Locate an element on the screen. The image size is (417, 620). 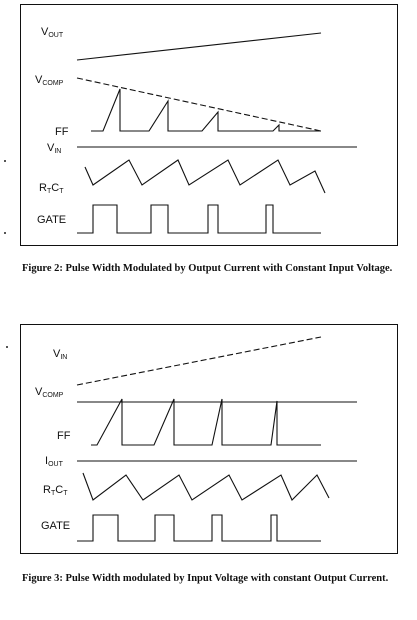
iout-label: IOUT is located at coordinates (54, 462).